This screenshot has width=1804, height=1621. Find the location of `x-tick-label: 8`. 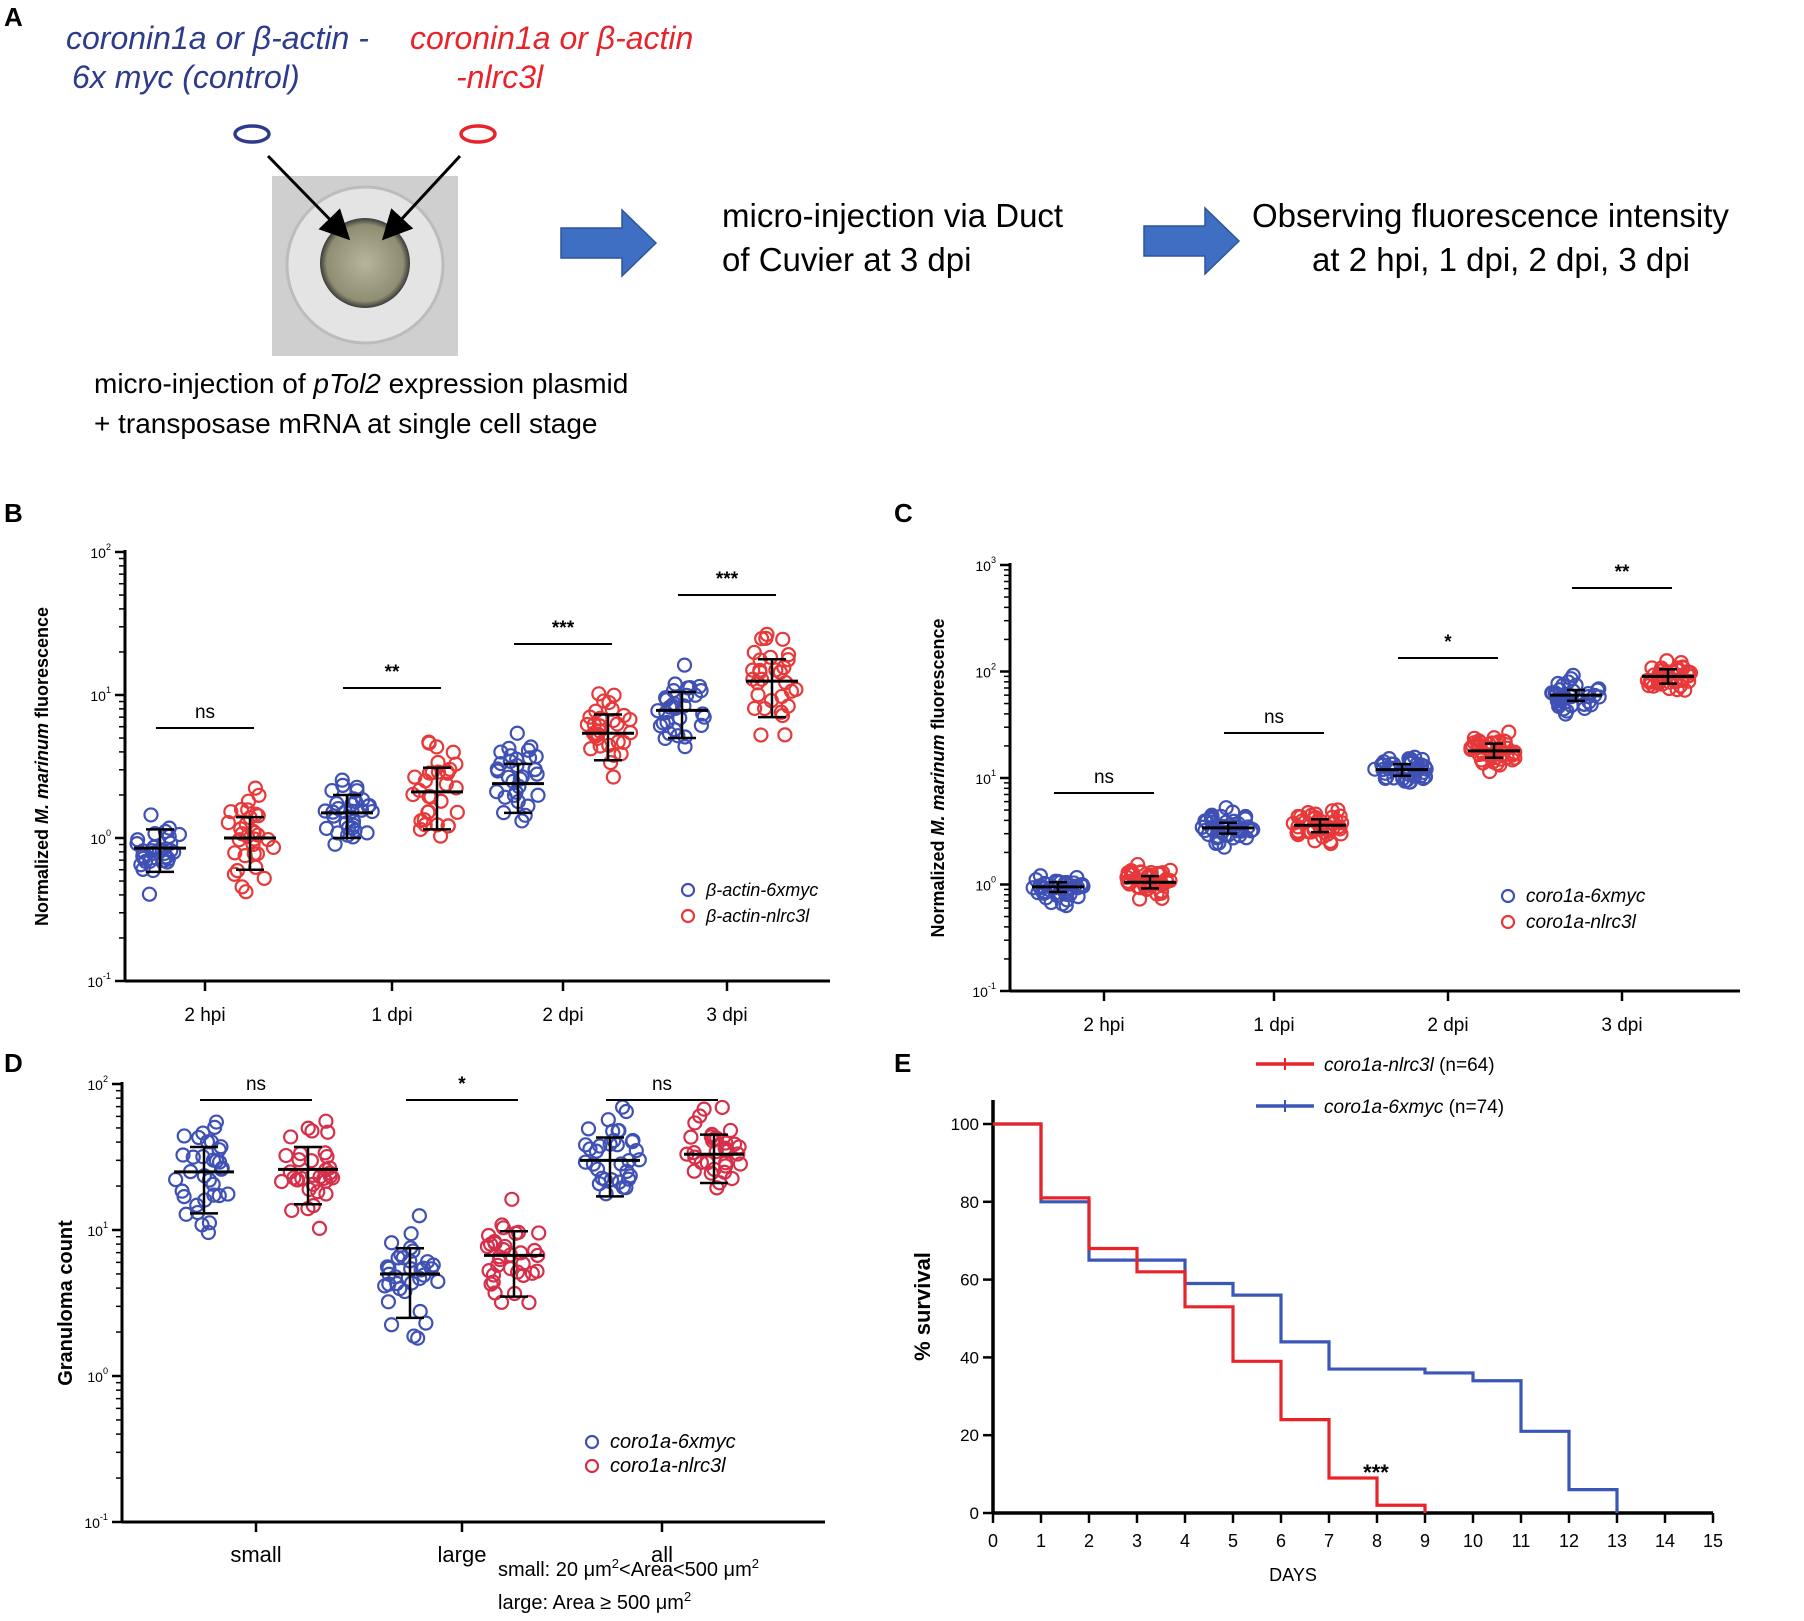

x-tick-label: 8 is located at coordinates (1377, 1541).